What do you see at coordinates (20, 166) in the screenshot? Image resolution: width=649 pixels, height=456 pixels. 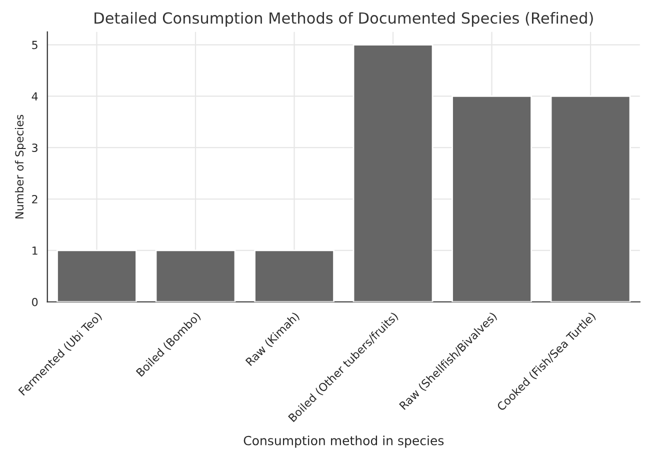 I see `y-axis-title: Number of Species` at bounding box center [20, 166].